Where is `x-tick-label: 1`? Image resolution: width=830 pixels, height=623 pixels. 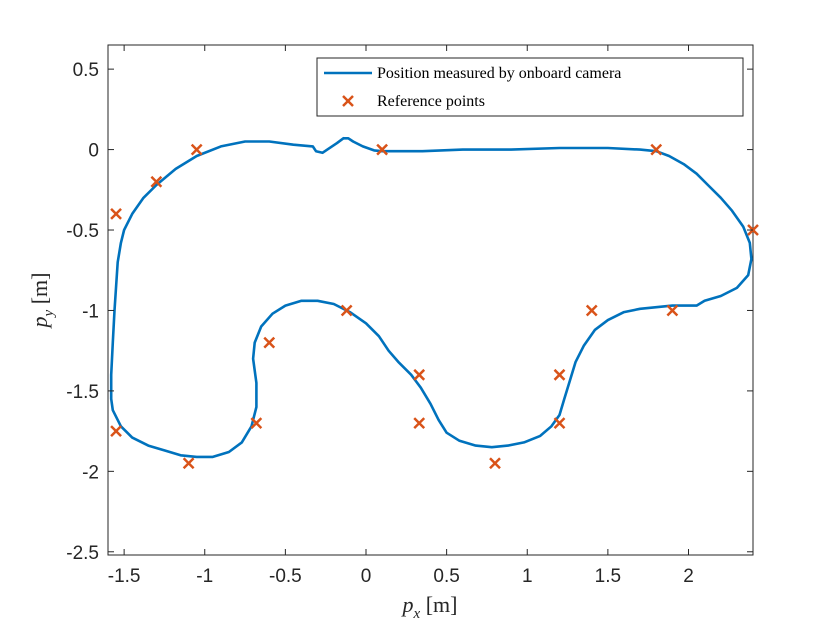
x-tick-label: 1 is located at coordinates (527, 576).